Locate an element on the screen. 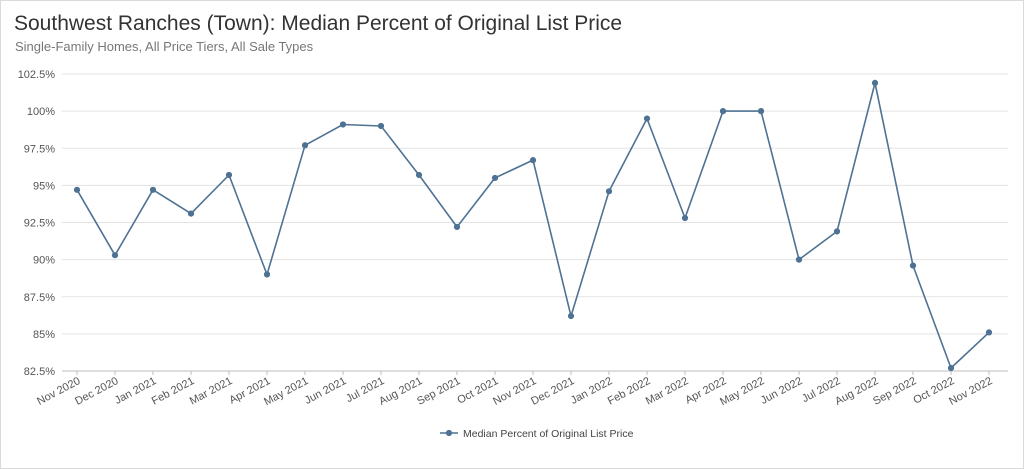 This screenshot has height=469, width=1024. y-axis: 82.5% 85% 87.5% 90% 92.5% 95% 97.5% 100% 102.5% is located at coordinates (37, 223).